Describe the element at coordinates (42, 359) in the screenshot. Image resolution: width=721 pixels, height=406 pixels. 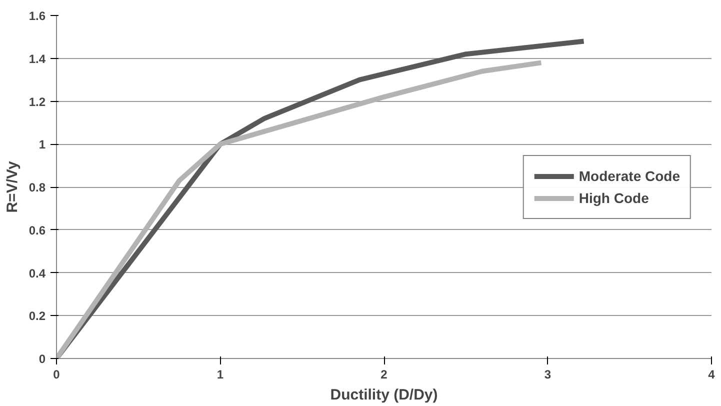
I see `y-tick-label: 0` at that location.